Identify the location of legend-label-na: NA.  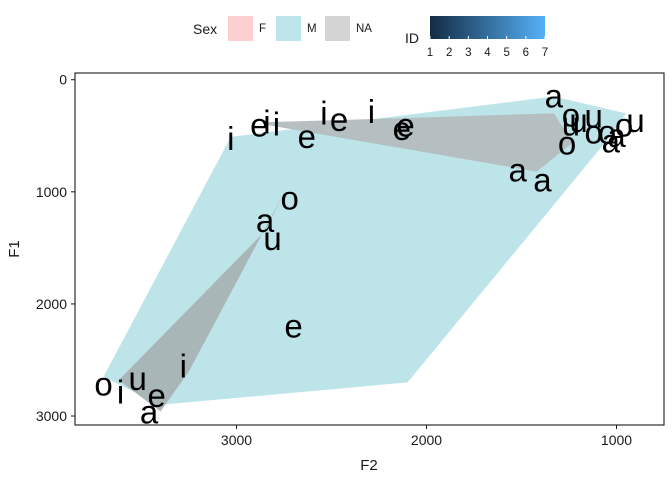
(364, 29).